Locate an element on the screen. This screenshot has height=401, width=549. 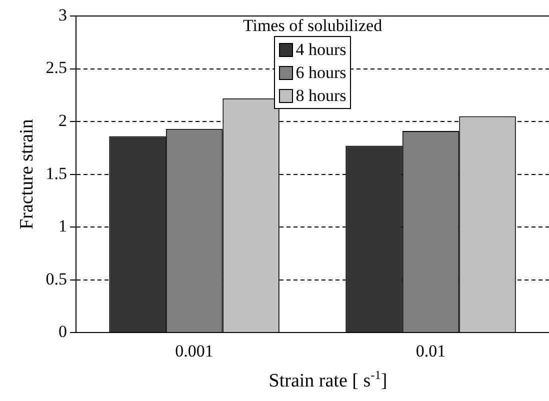
y-tick-label: 0 is located at coordinates (63, 332).